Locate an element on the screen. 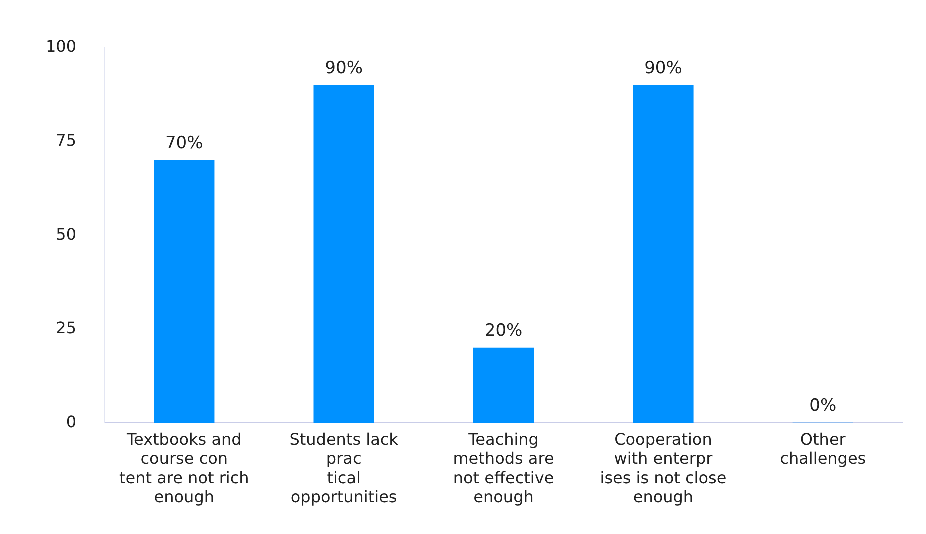 This screenshot has height=534, width=926. x-tick-label: Teaching methods are not effective enough is located at coordinates (503, 468).